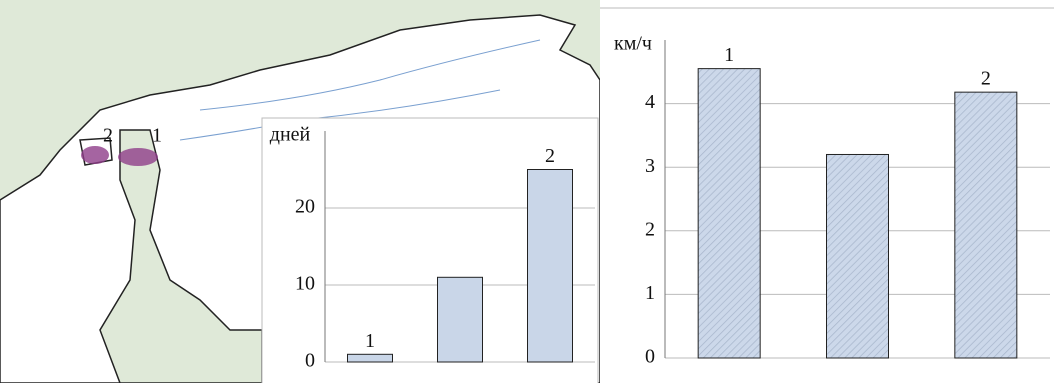  Describe the element at coordinates (650, 293) in the screenshot. I see `y-tick-label: 1` at that location.